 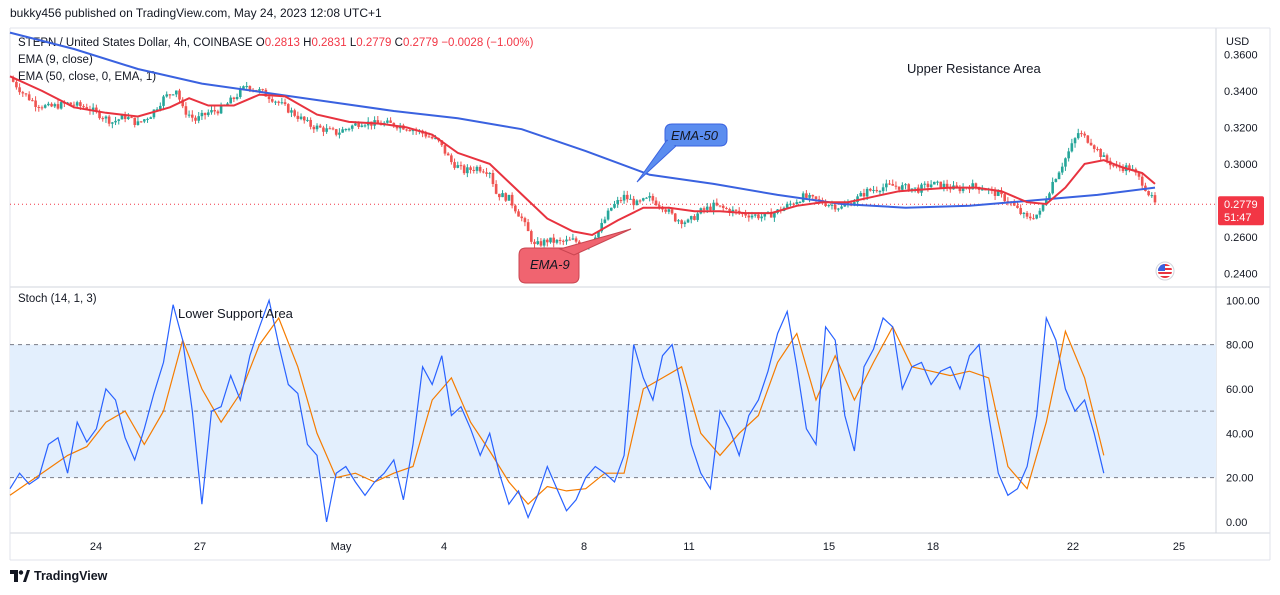 What do you see at coordinates (282, 43) in the screenshot?
I see `open-value: 0.2813` at bounding box center [282, 43].